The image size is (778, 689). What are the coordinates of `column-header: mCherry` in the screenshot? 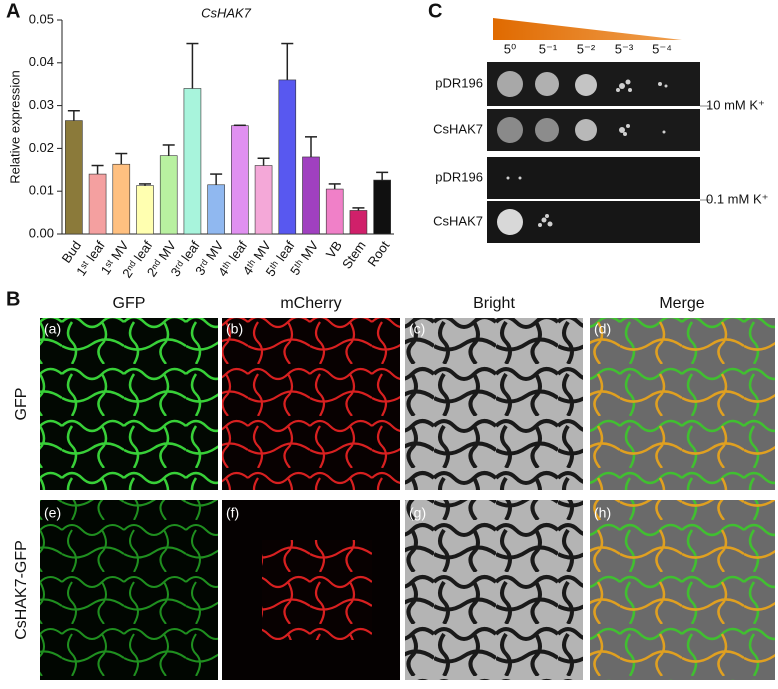 It's located at (310, 303).